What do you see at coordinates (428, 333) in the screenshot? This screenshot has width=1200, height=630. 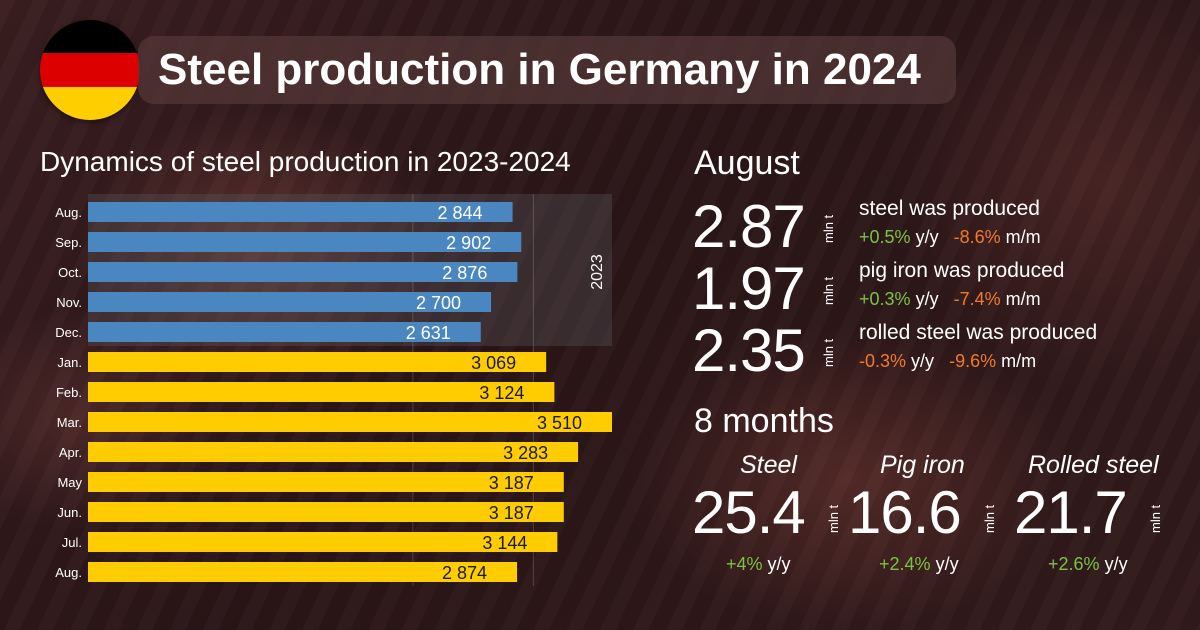 I see `data-label: 2 631` at bounding box center [428, 333].